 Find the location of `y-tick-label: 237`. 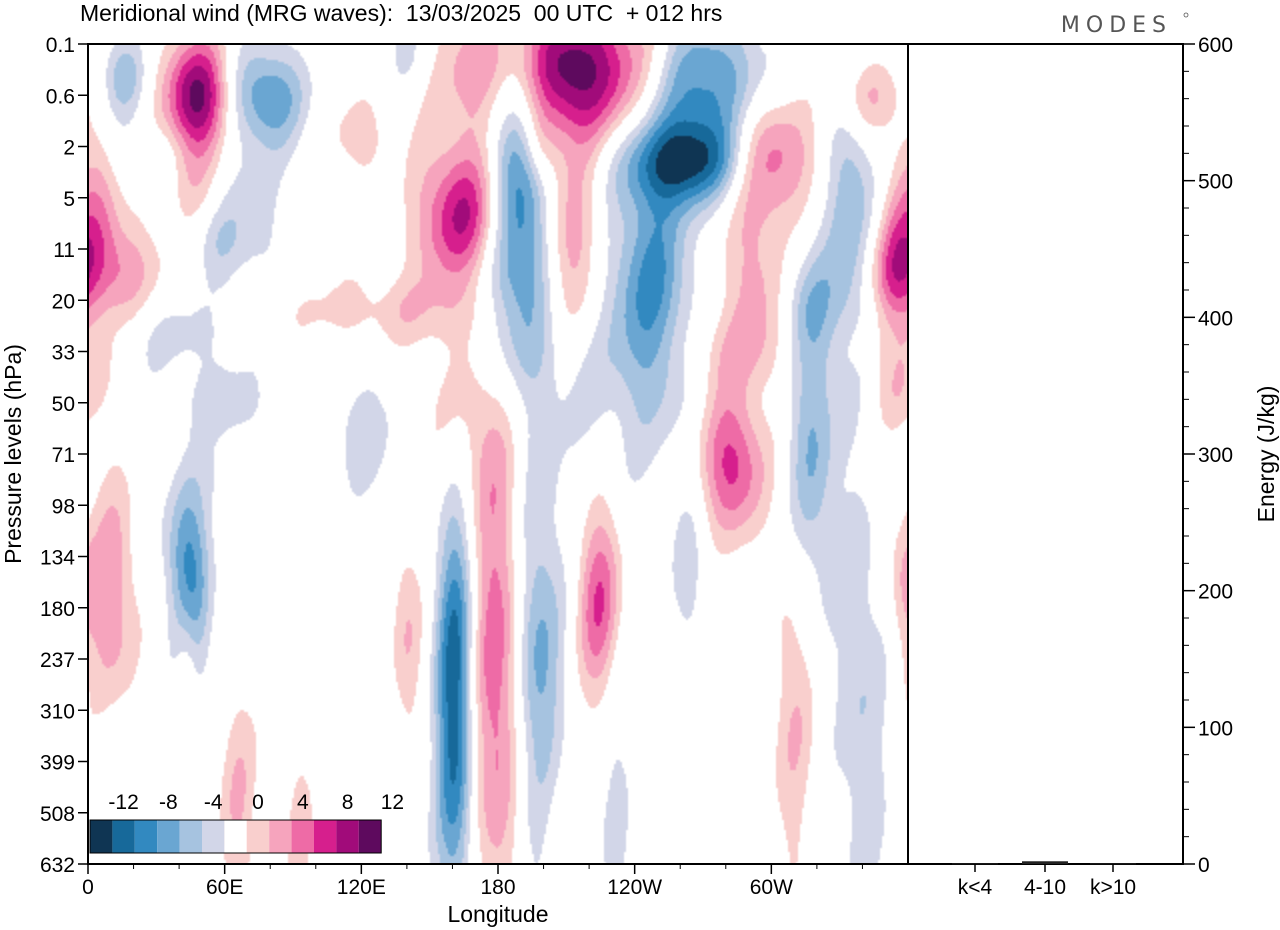

y-tick-label: 237 is located at coordinates (57, 660).